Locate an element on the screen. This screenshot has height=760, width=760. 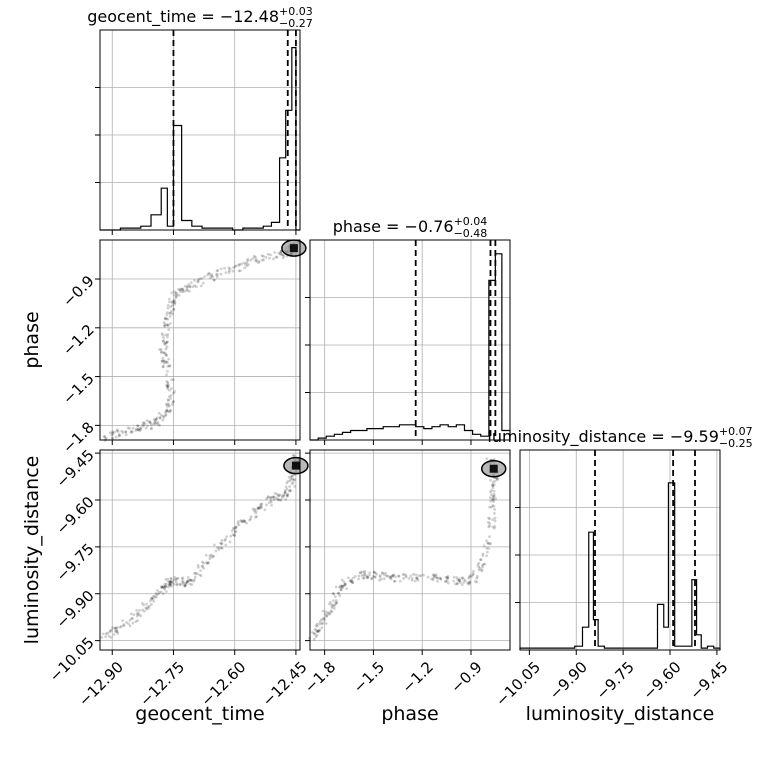
title-median: −0.76 is located at coordinates (429, 226).